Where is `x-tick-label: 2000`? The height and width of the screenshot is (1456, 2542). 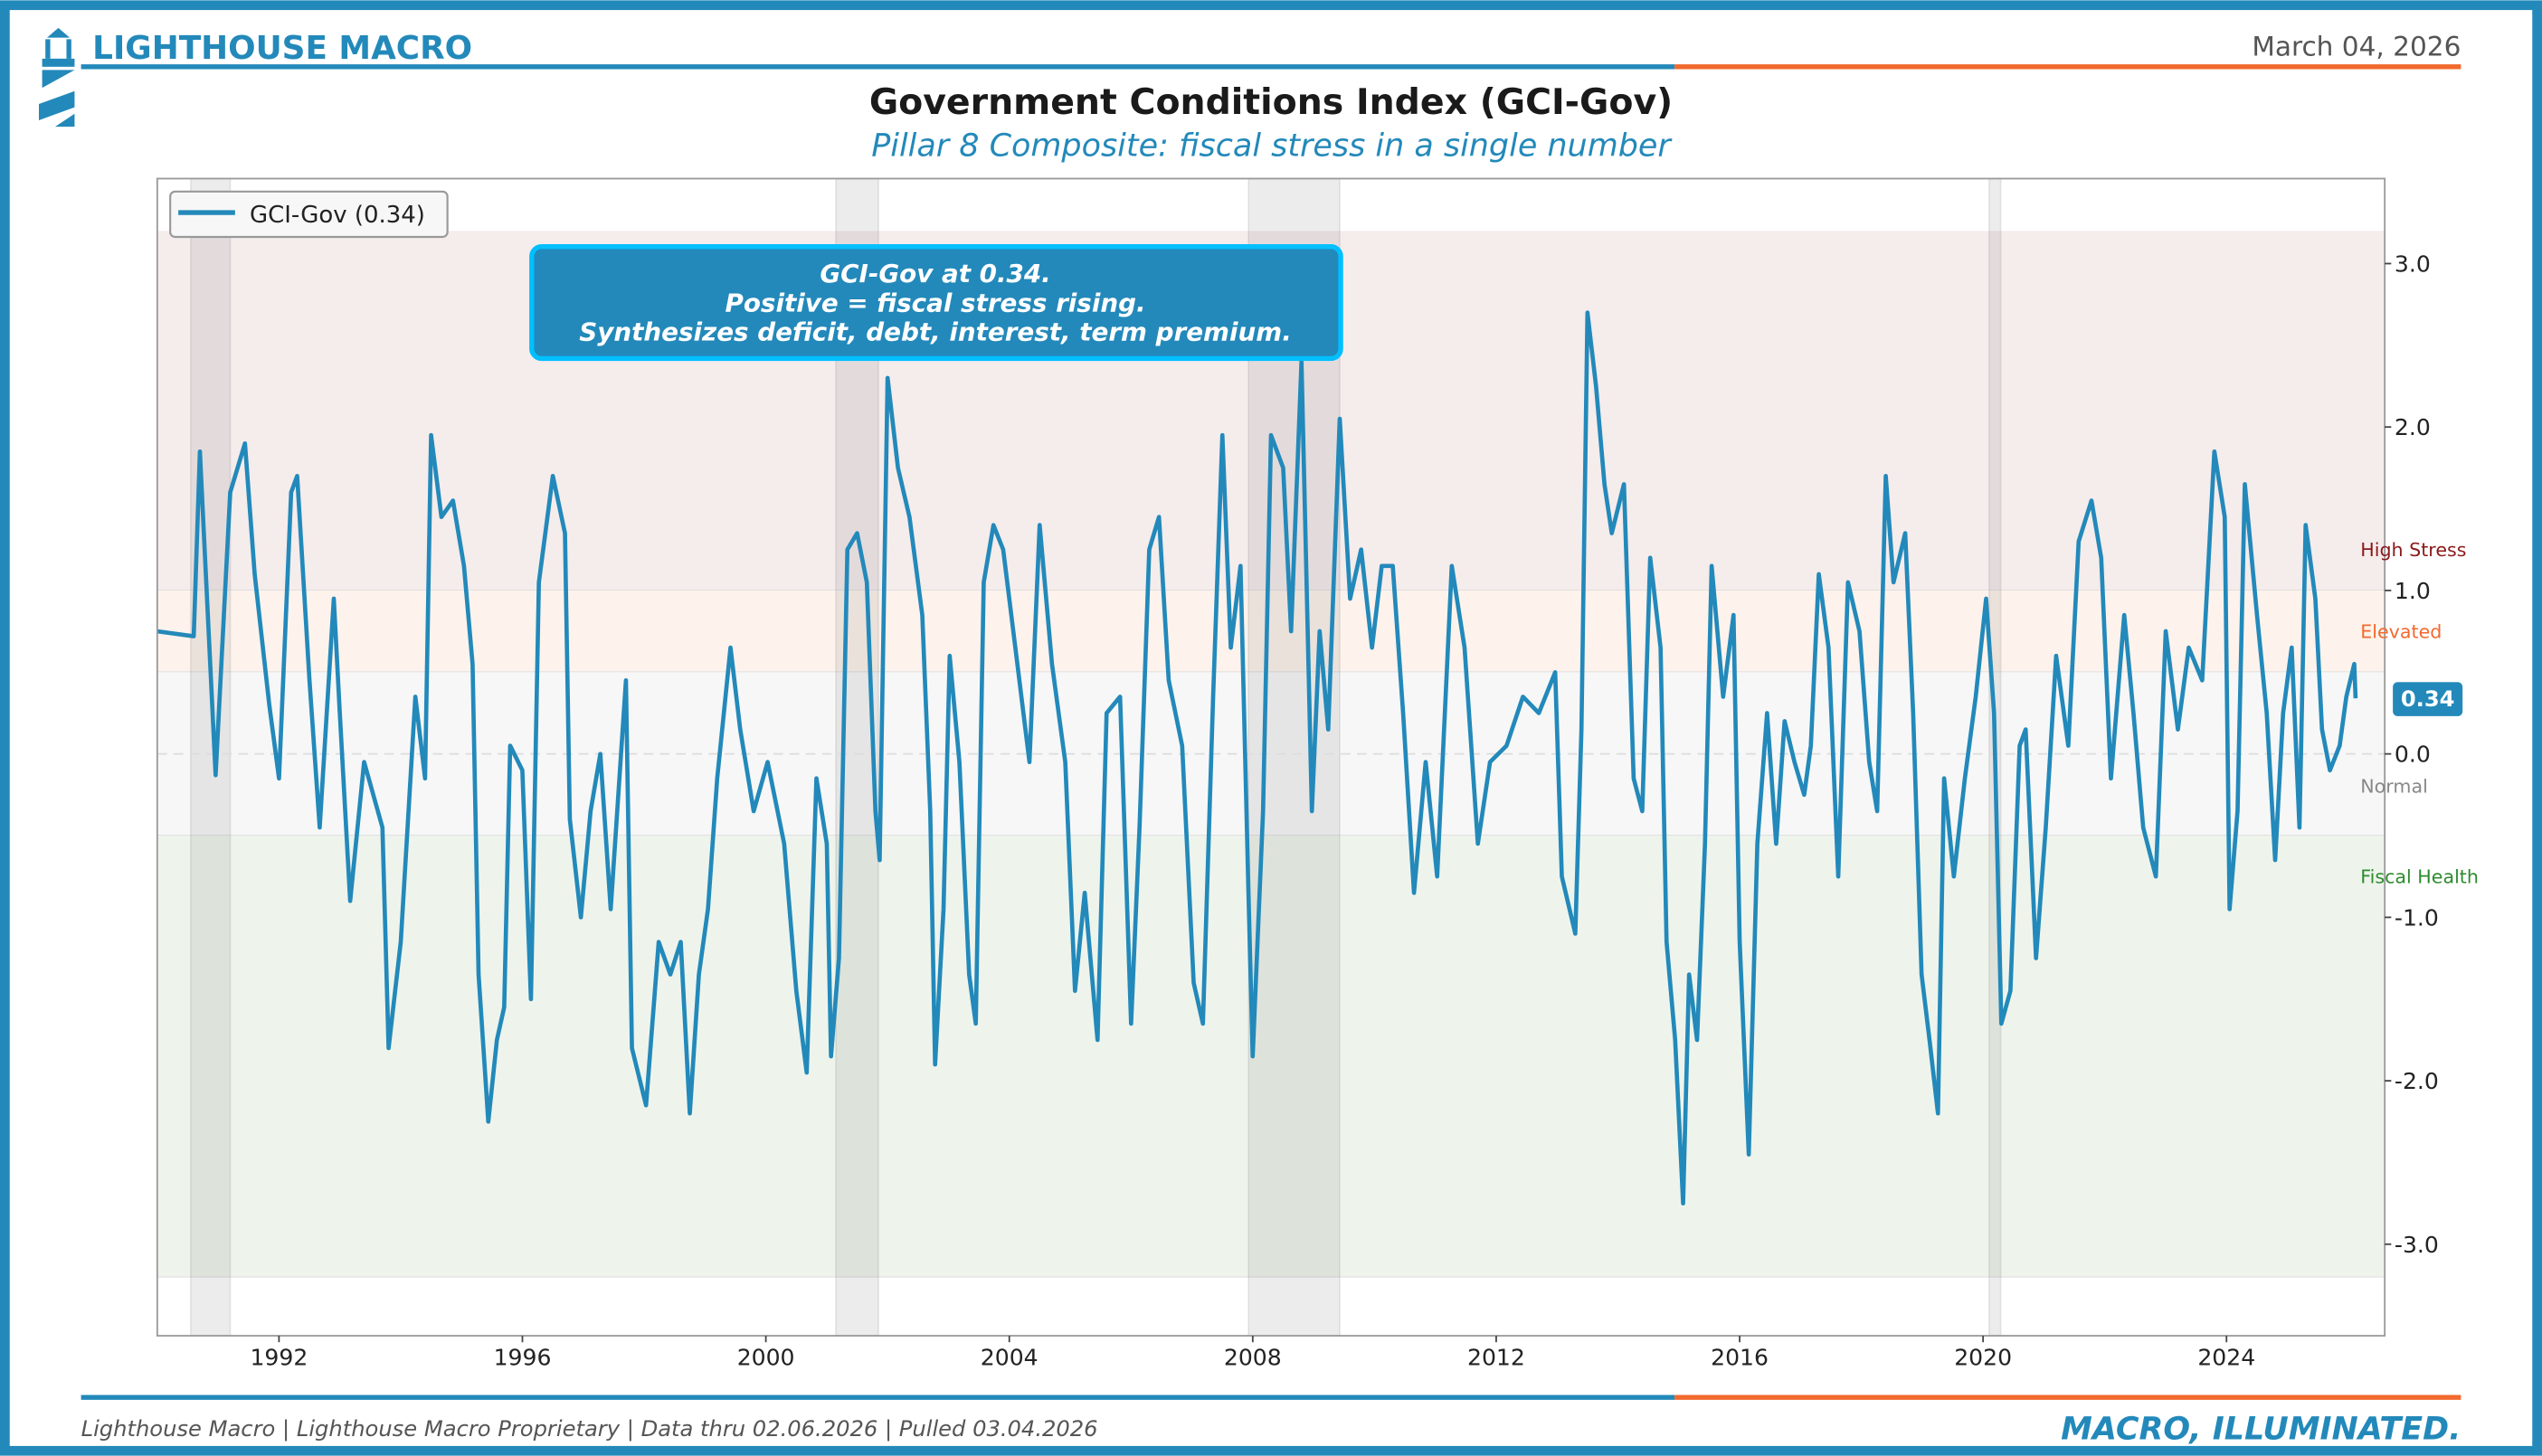 x-tick-label: 2000 is located at coordinates (766, 1357).